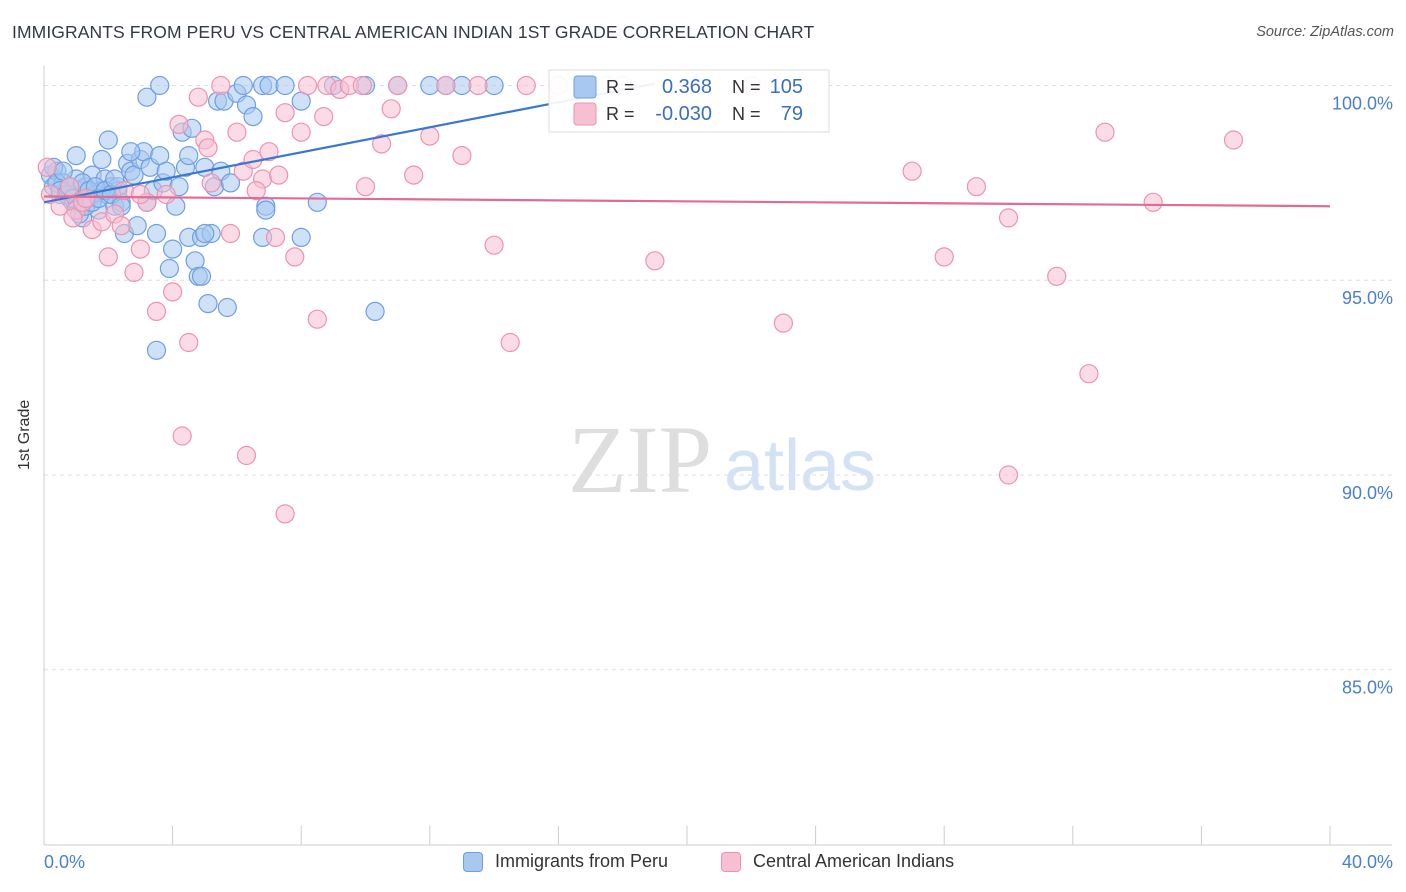 The image size is (1406, 892). Describe the element at coordinates (854, 861) in the screenshot. I see `legend-label-cai: Central American Indians` at that location.